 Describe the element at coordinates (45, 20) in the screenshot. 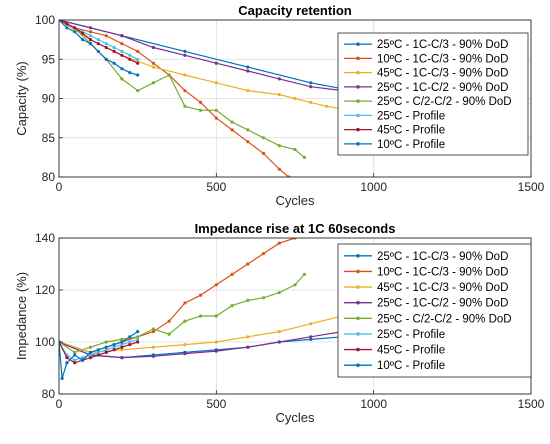

I see `panel1-y-tick-label: 100` at that location.